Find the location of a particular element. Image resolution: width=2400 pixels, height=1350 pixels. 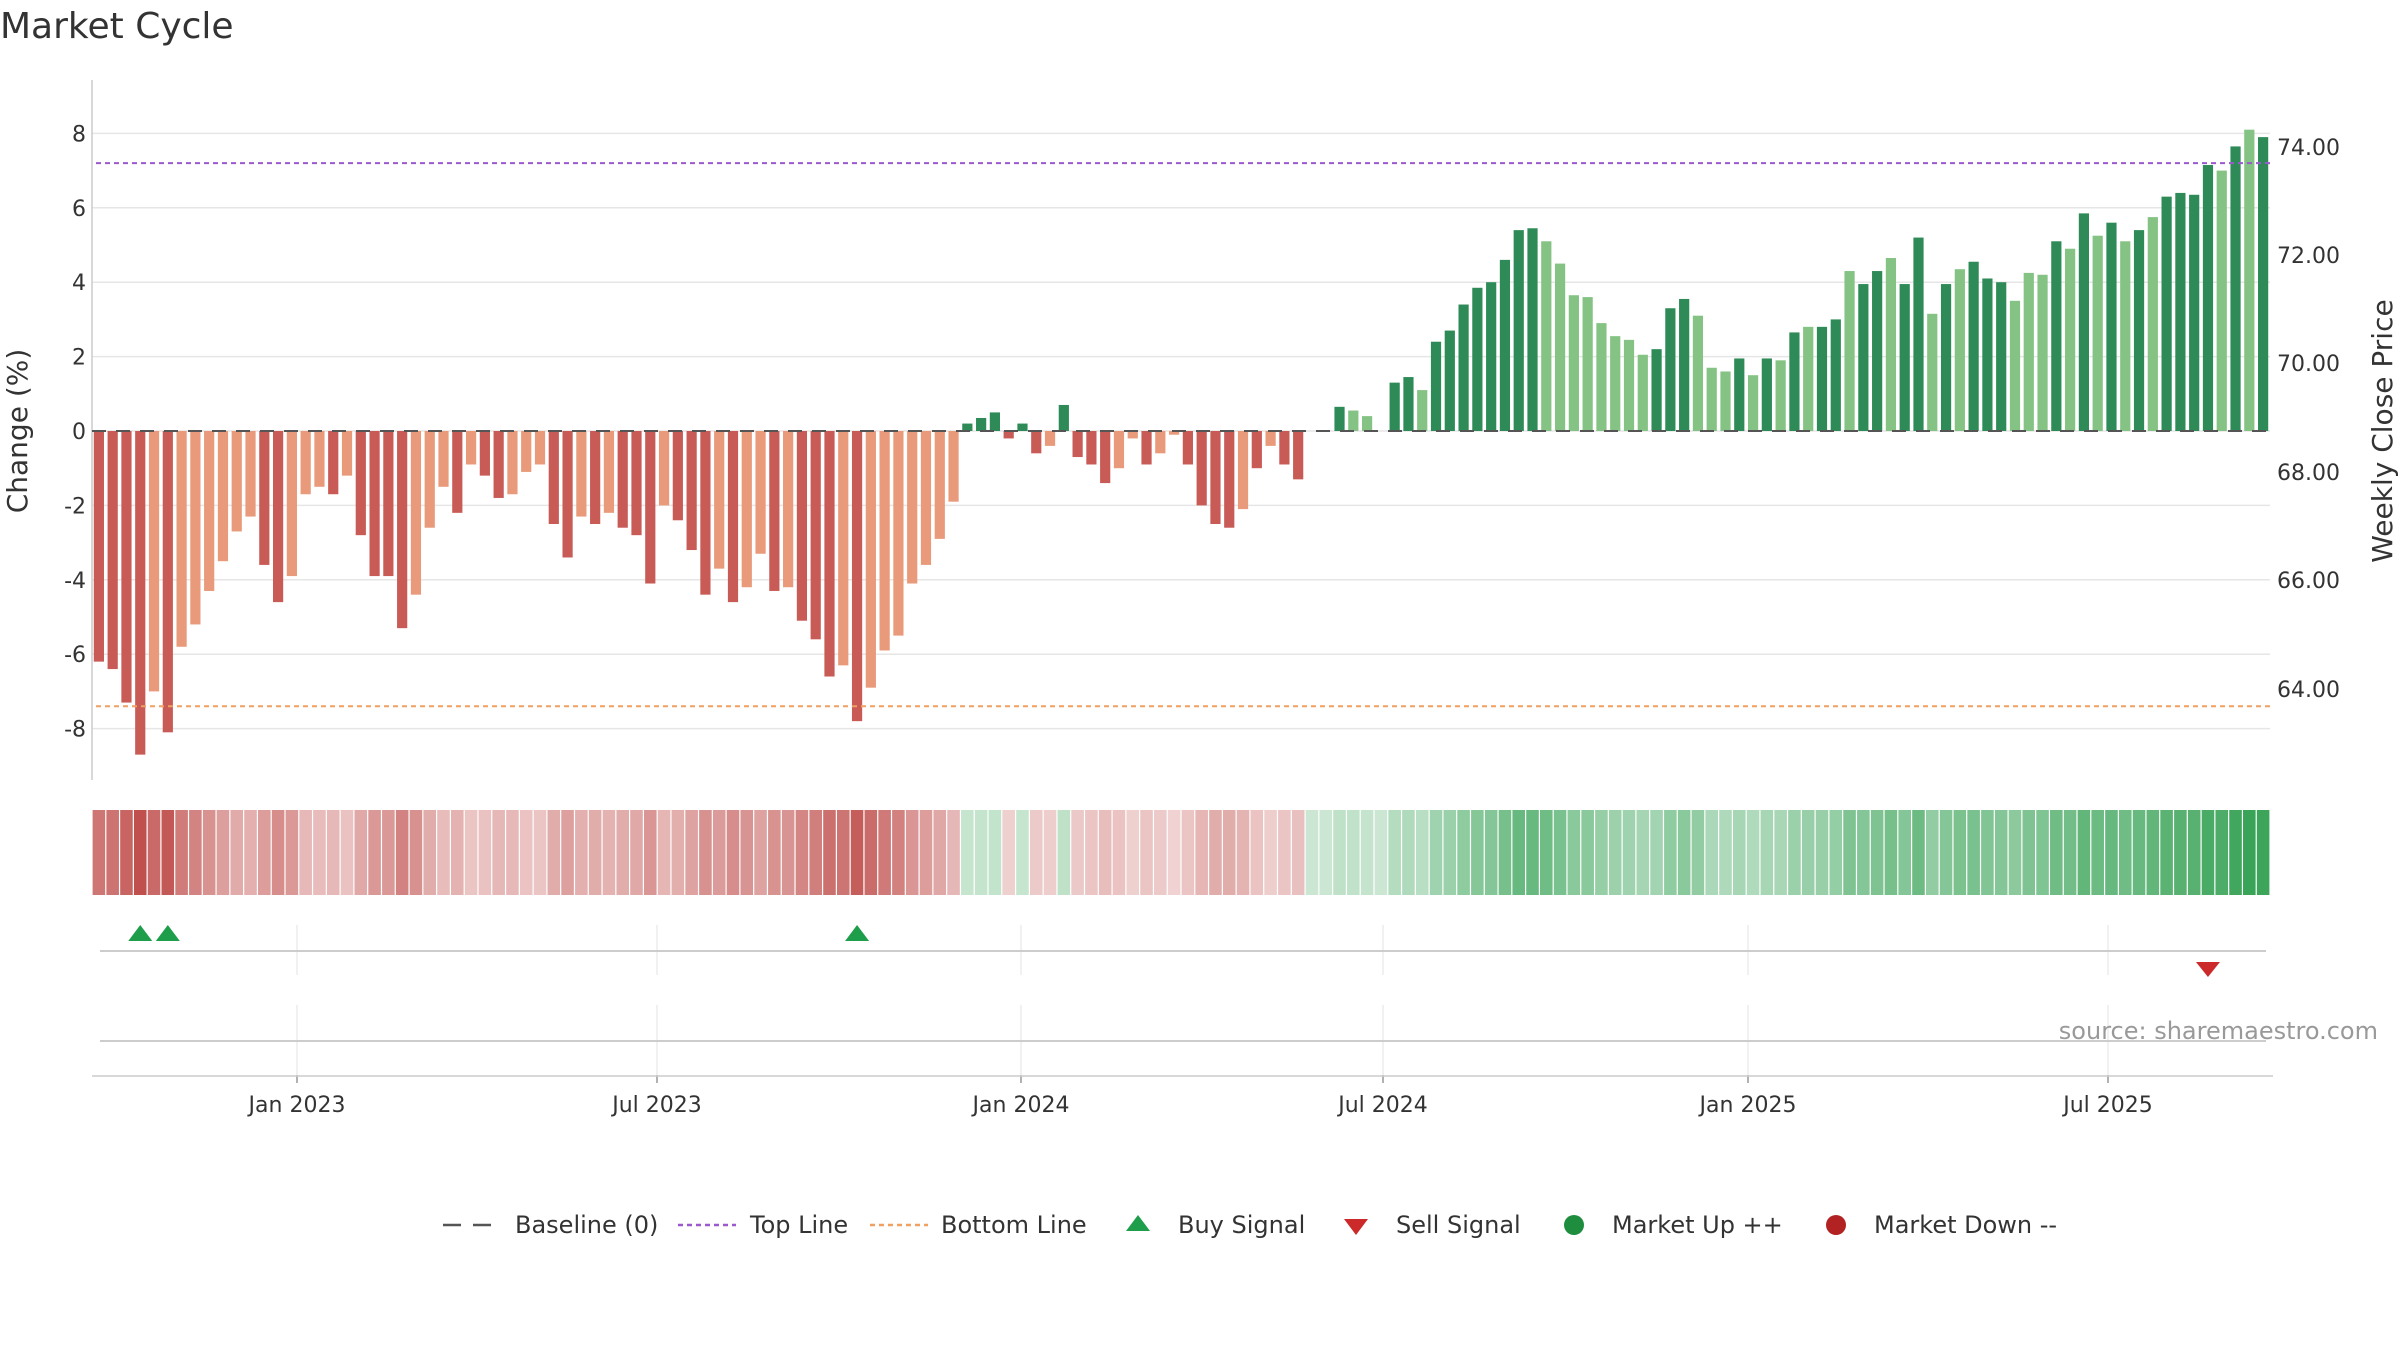

sell-signal-marker is located at coordinates (2207, 969).